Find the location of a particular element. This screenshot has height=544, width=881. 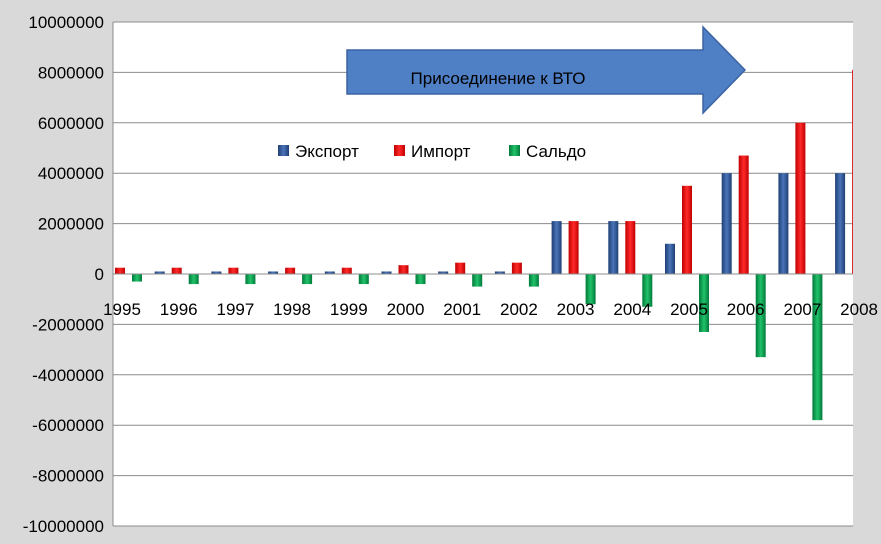

legend-label-import: Импорт is located at coordinates (441, 151).